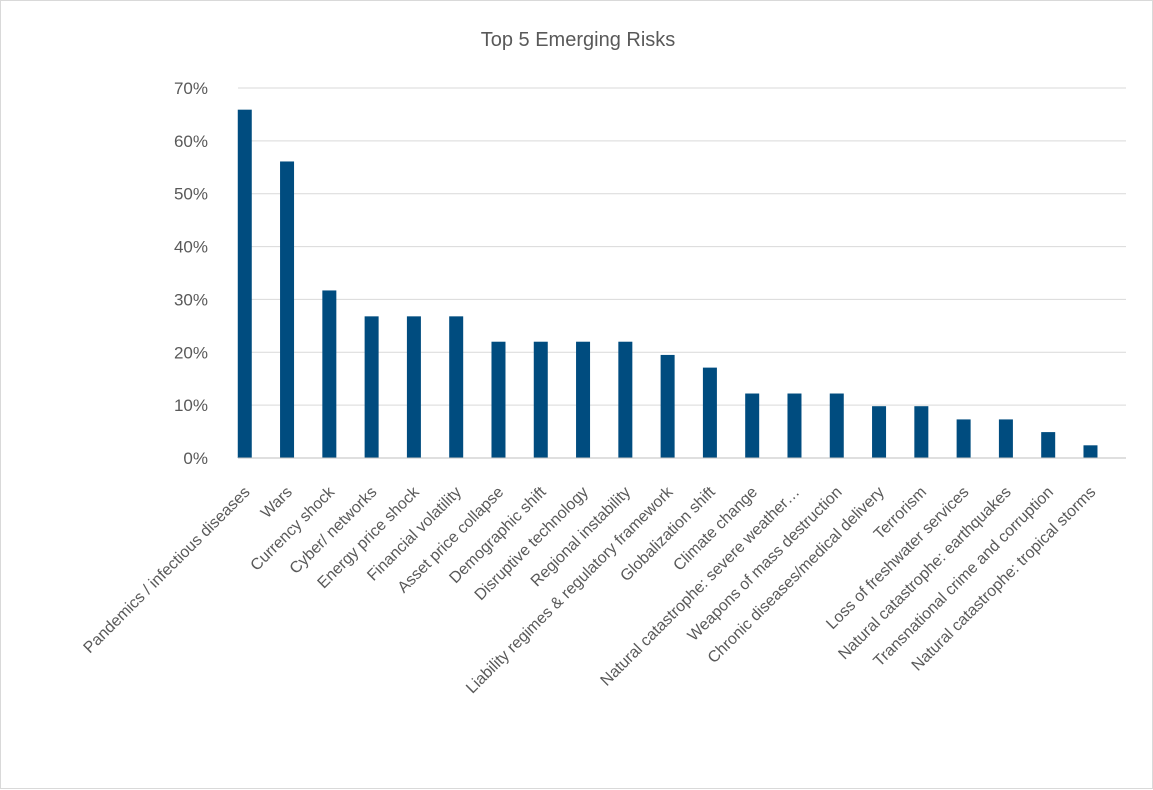  I want to click on y-axis-ticks: 0% 10% 20% 30% 40% 50% 60% 70%, so click(191, 273).